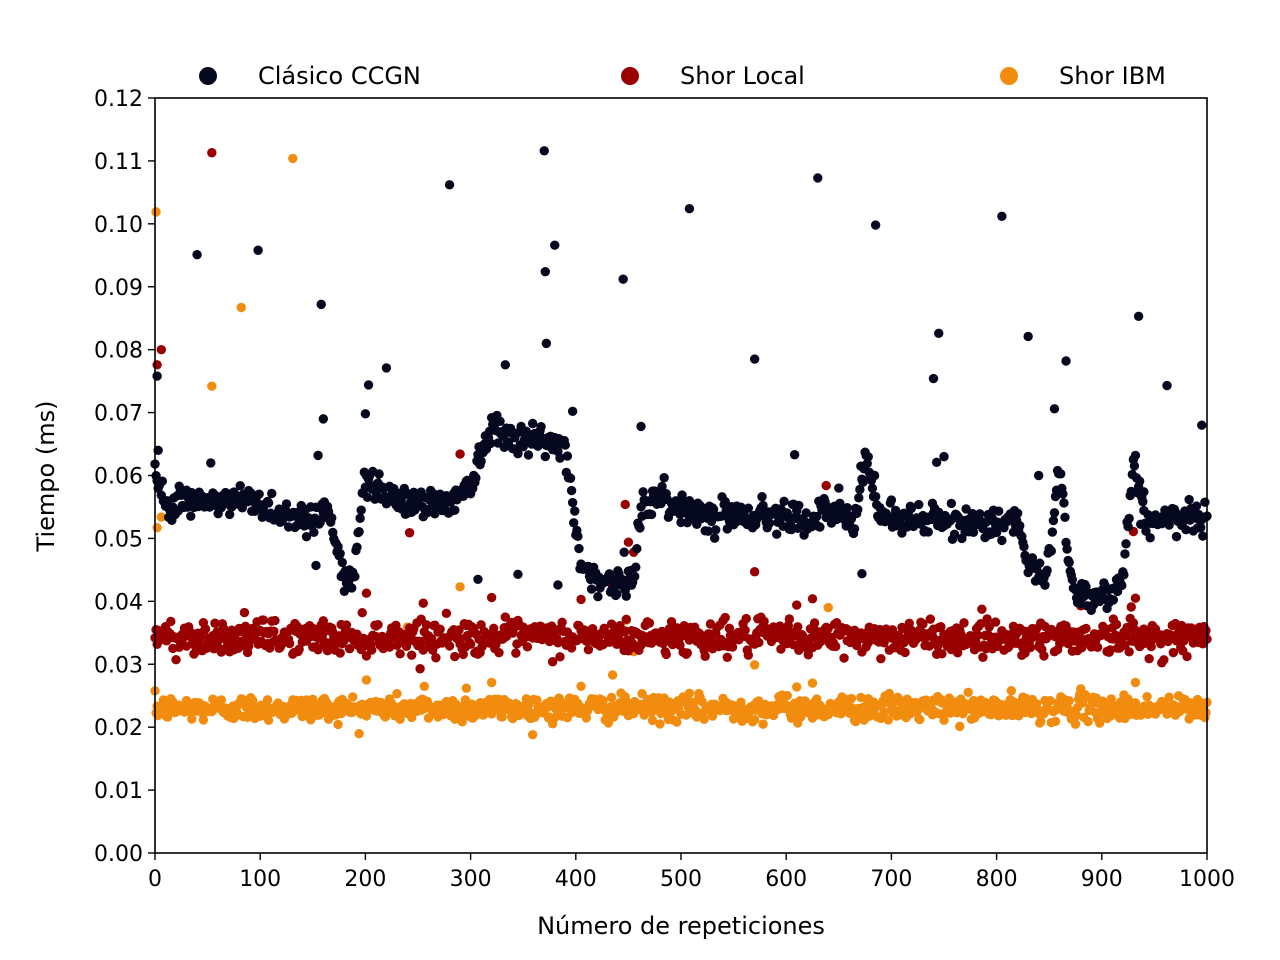  I want to click on x-axis-ticks: 0 100 200 300 400 500 600 700 800 900 1000, so click(691, 872).